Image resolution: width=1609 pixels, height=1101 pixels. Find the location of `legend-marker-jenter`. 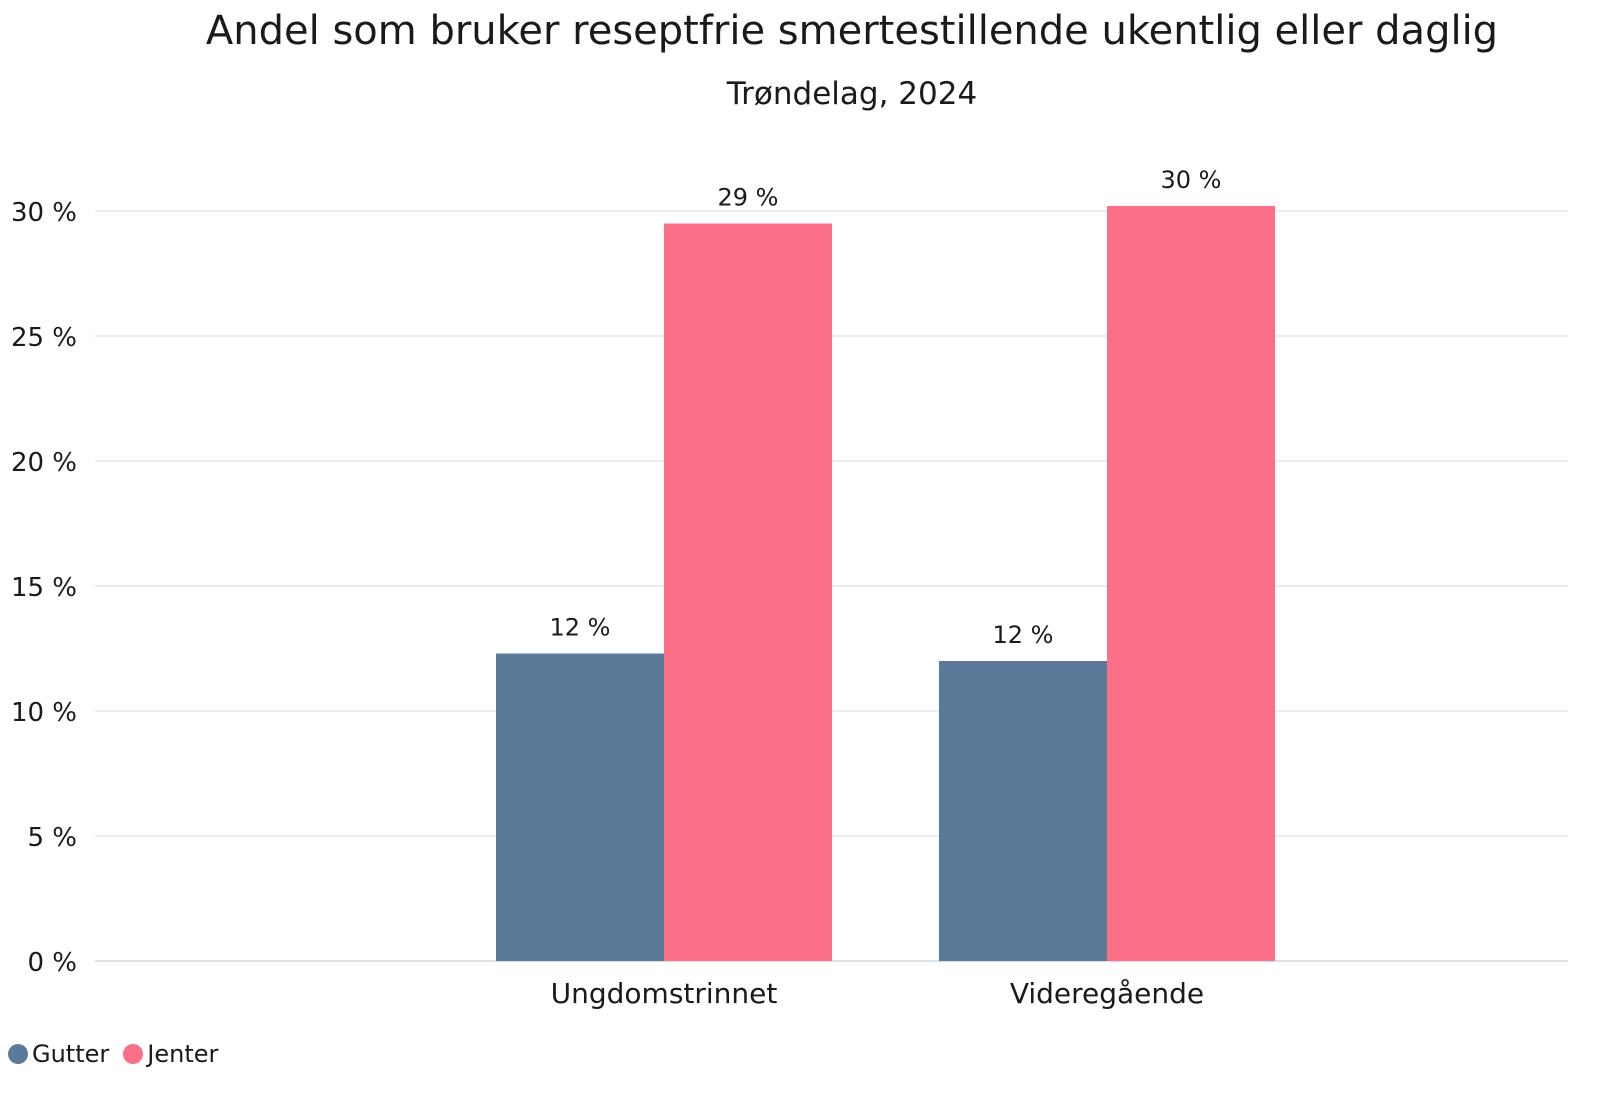

legend-marker-jenter is located at coordinates (133, 1054).